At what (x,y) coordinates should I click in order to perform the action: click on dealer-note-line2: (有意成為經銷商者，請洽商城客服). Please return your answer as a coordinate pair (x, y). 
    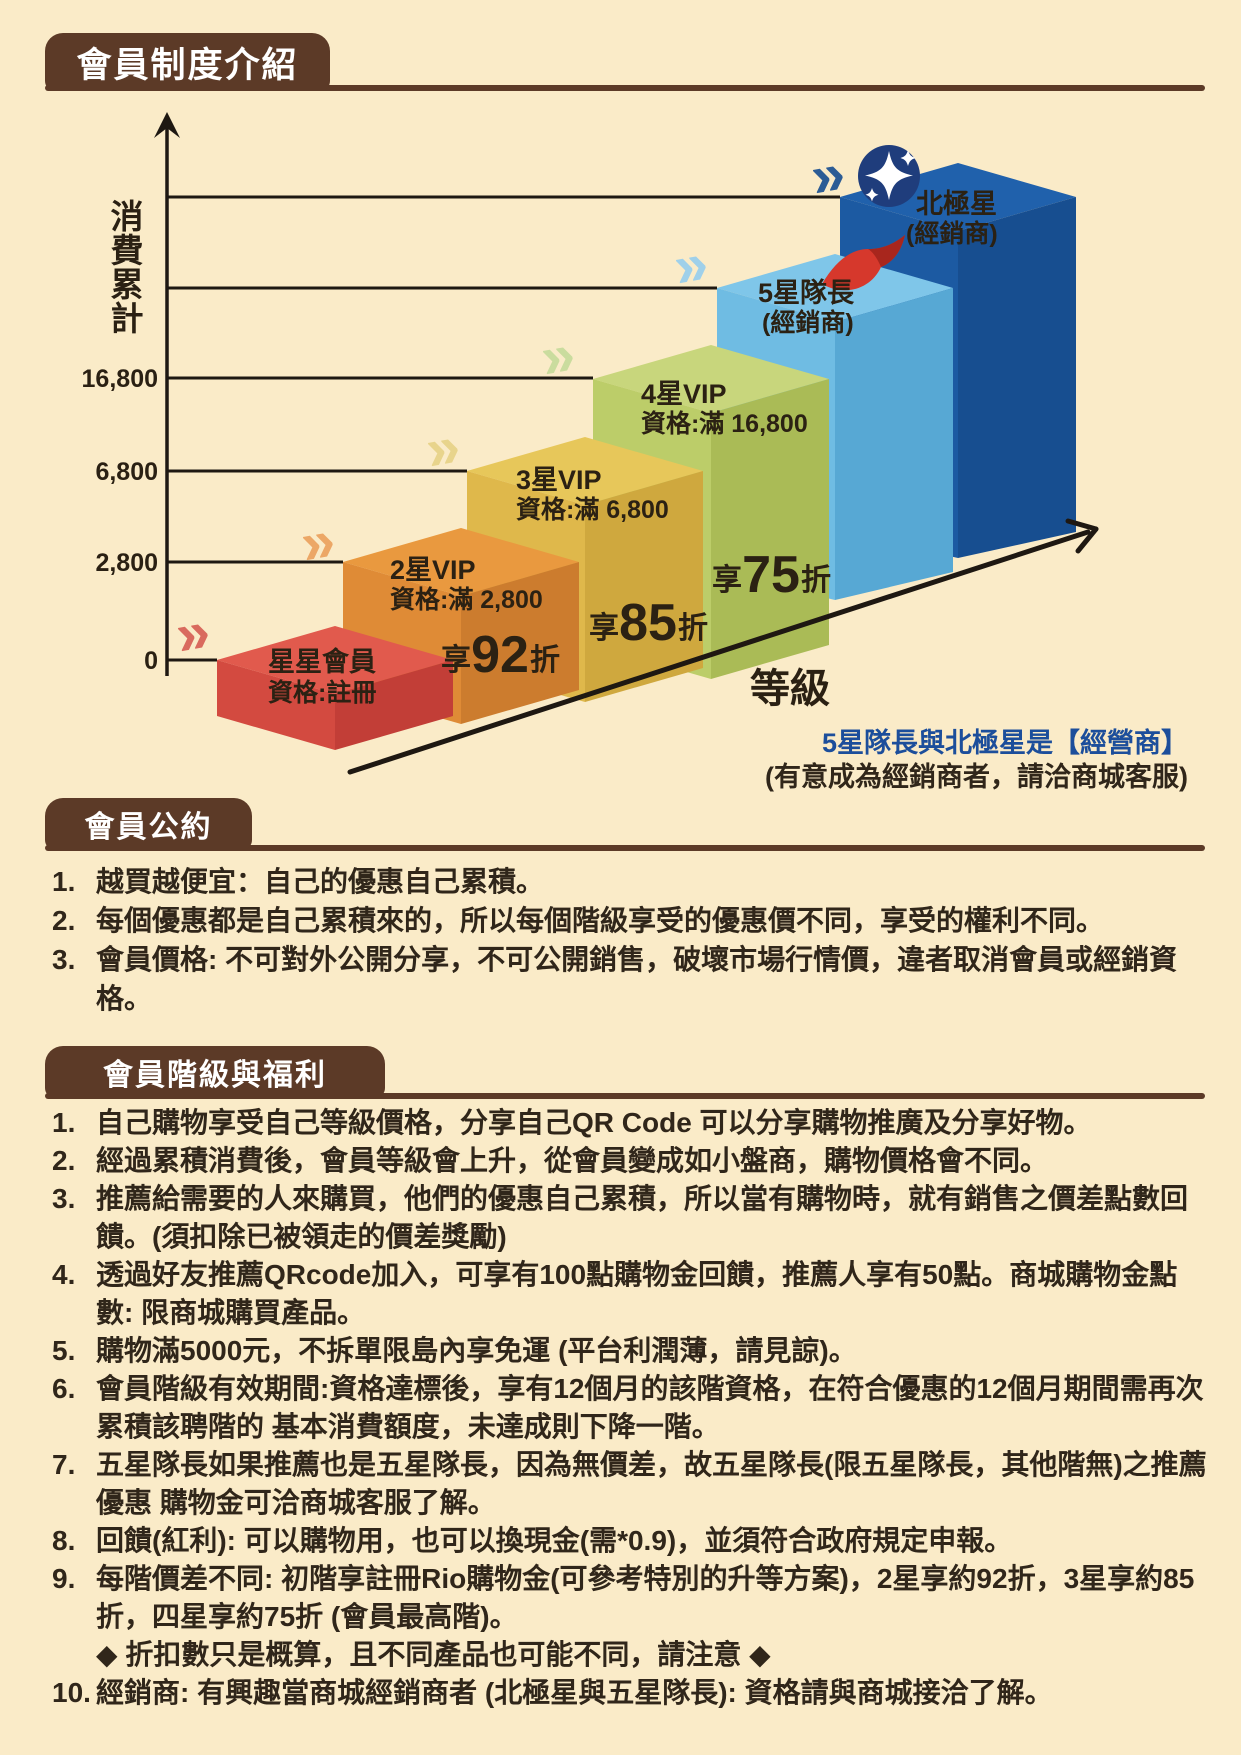
    Looking at the image, I should click on (976, 776).